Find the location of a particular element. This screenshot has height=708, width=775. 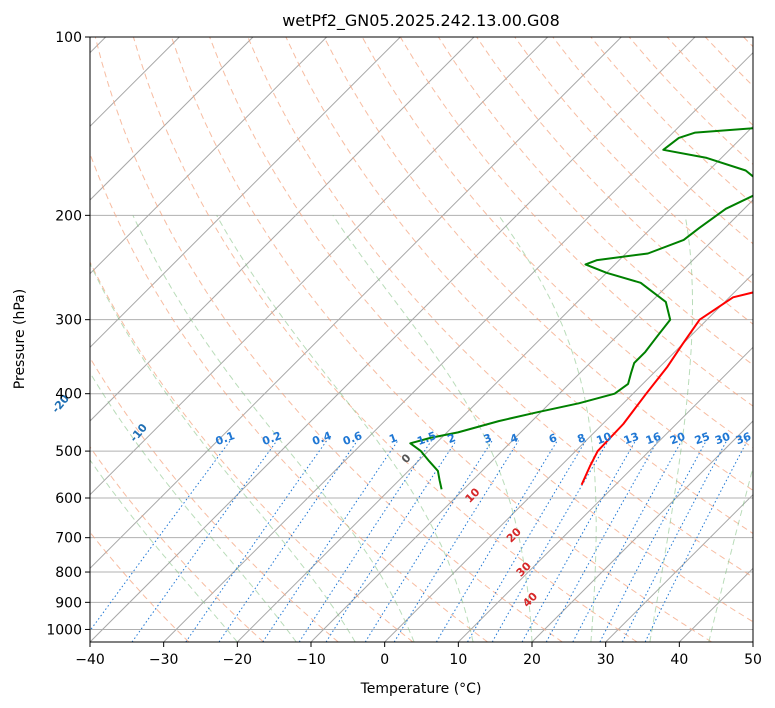

x-axis-ticks: −40 −30 −20 −10 0 10 20 30 40 50 is located at coordinates (418, 655).